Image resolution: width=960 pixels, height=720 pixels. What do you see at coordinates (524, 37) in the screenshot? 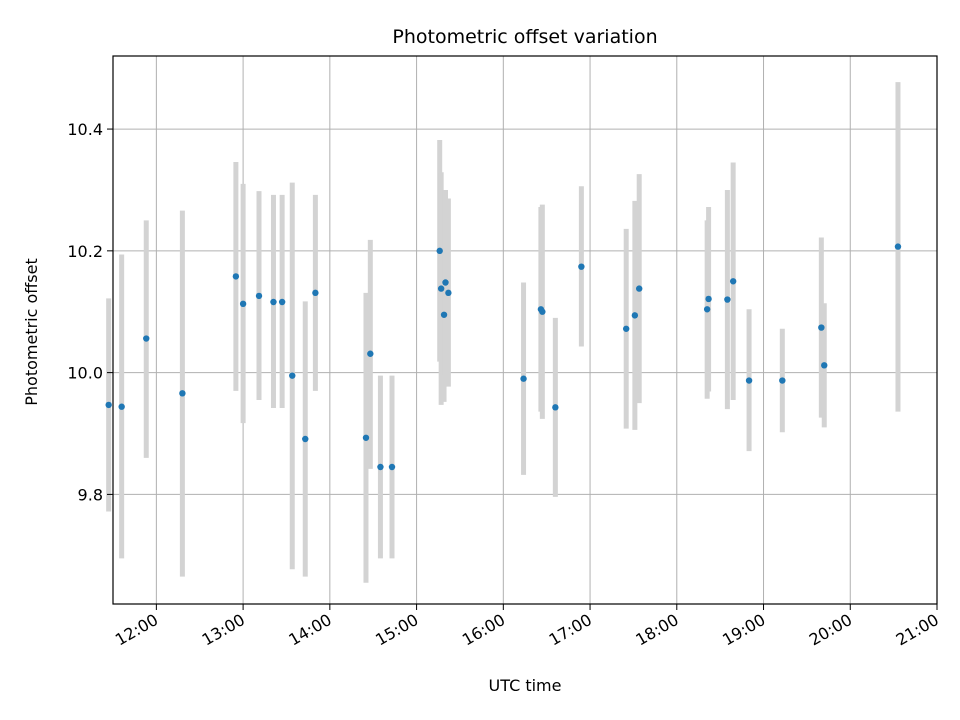
I see `chart-title: Photometric offset variation` at bounding box center [524, 37].